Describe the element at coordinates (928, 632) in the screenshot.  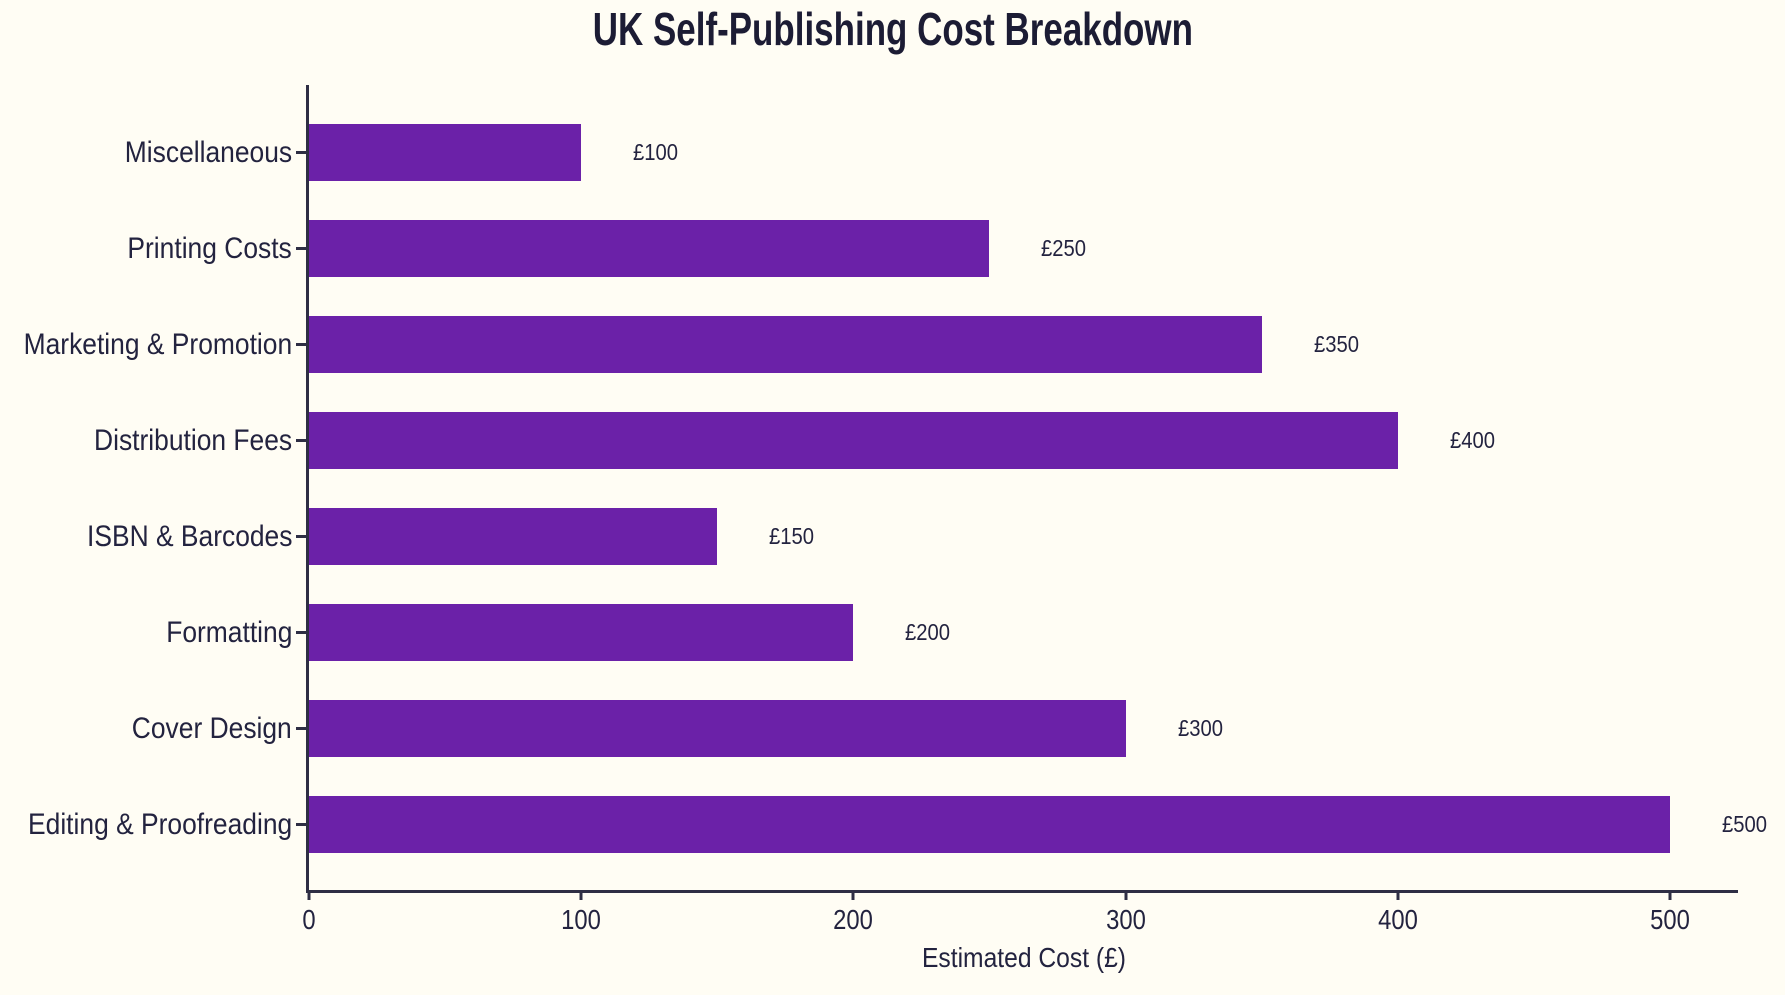
I see `bar-value-label-formatting: £200` at that location.